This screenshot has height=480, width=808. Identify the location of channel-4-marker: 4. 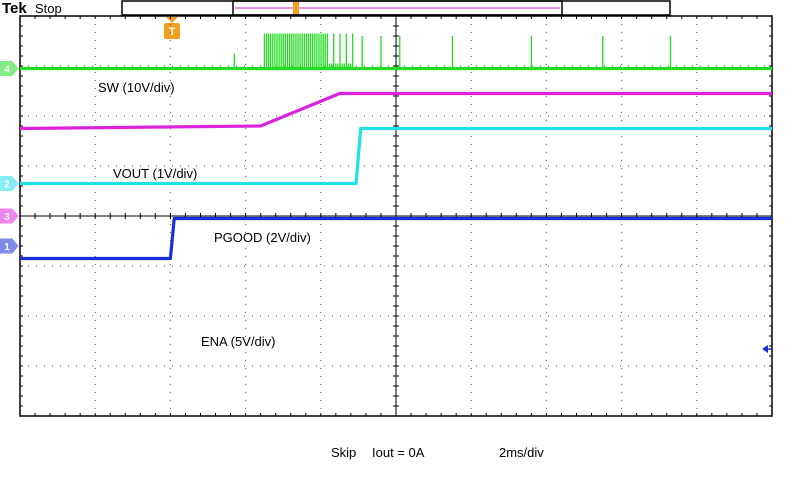
(9, 68).